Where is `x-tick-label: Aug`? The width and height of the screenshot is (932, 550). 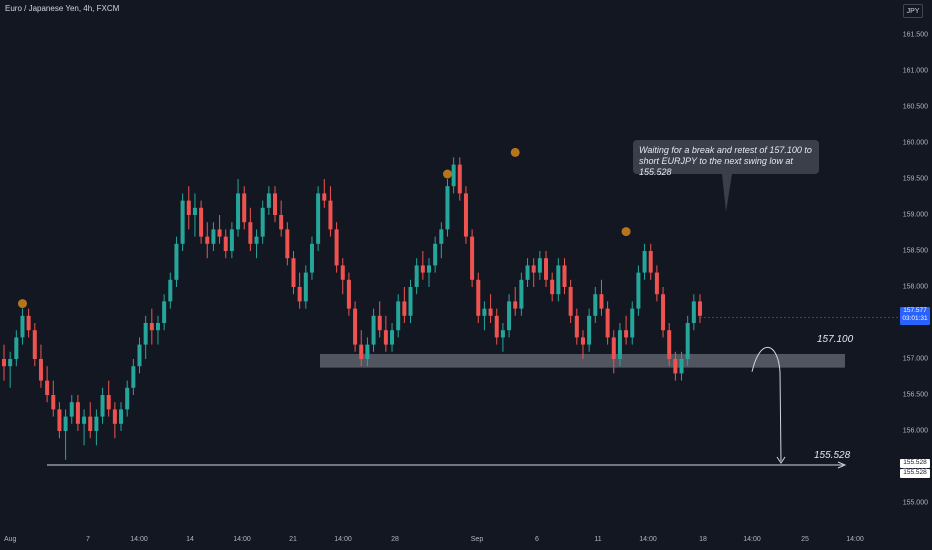 x-tick-label: Aug is located at coordinates (10, 539).